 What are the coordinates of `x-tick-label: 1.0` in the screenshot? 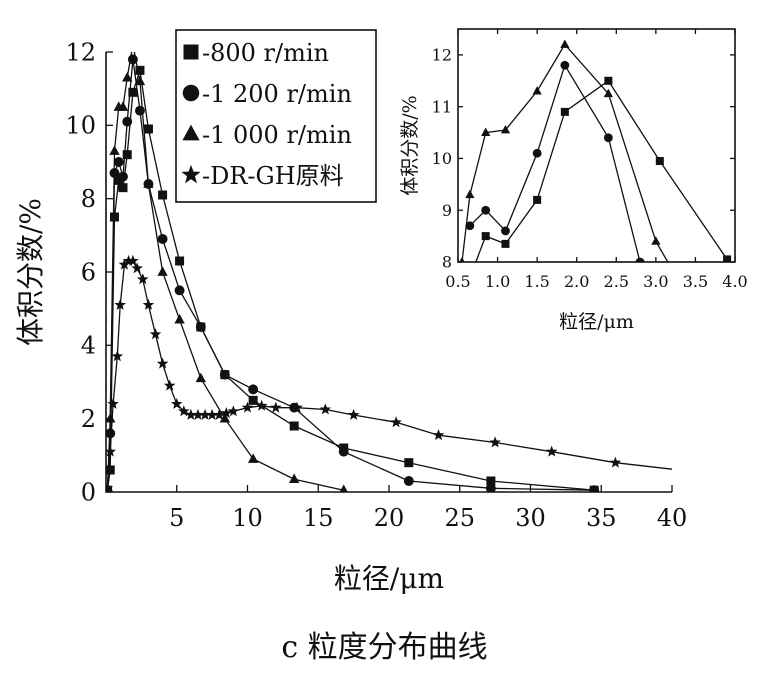 It's located at (497, 281).